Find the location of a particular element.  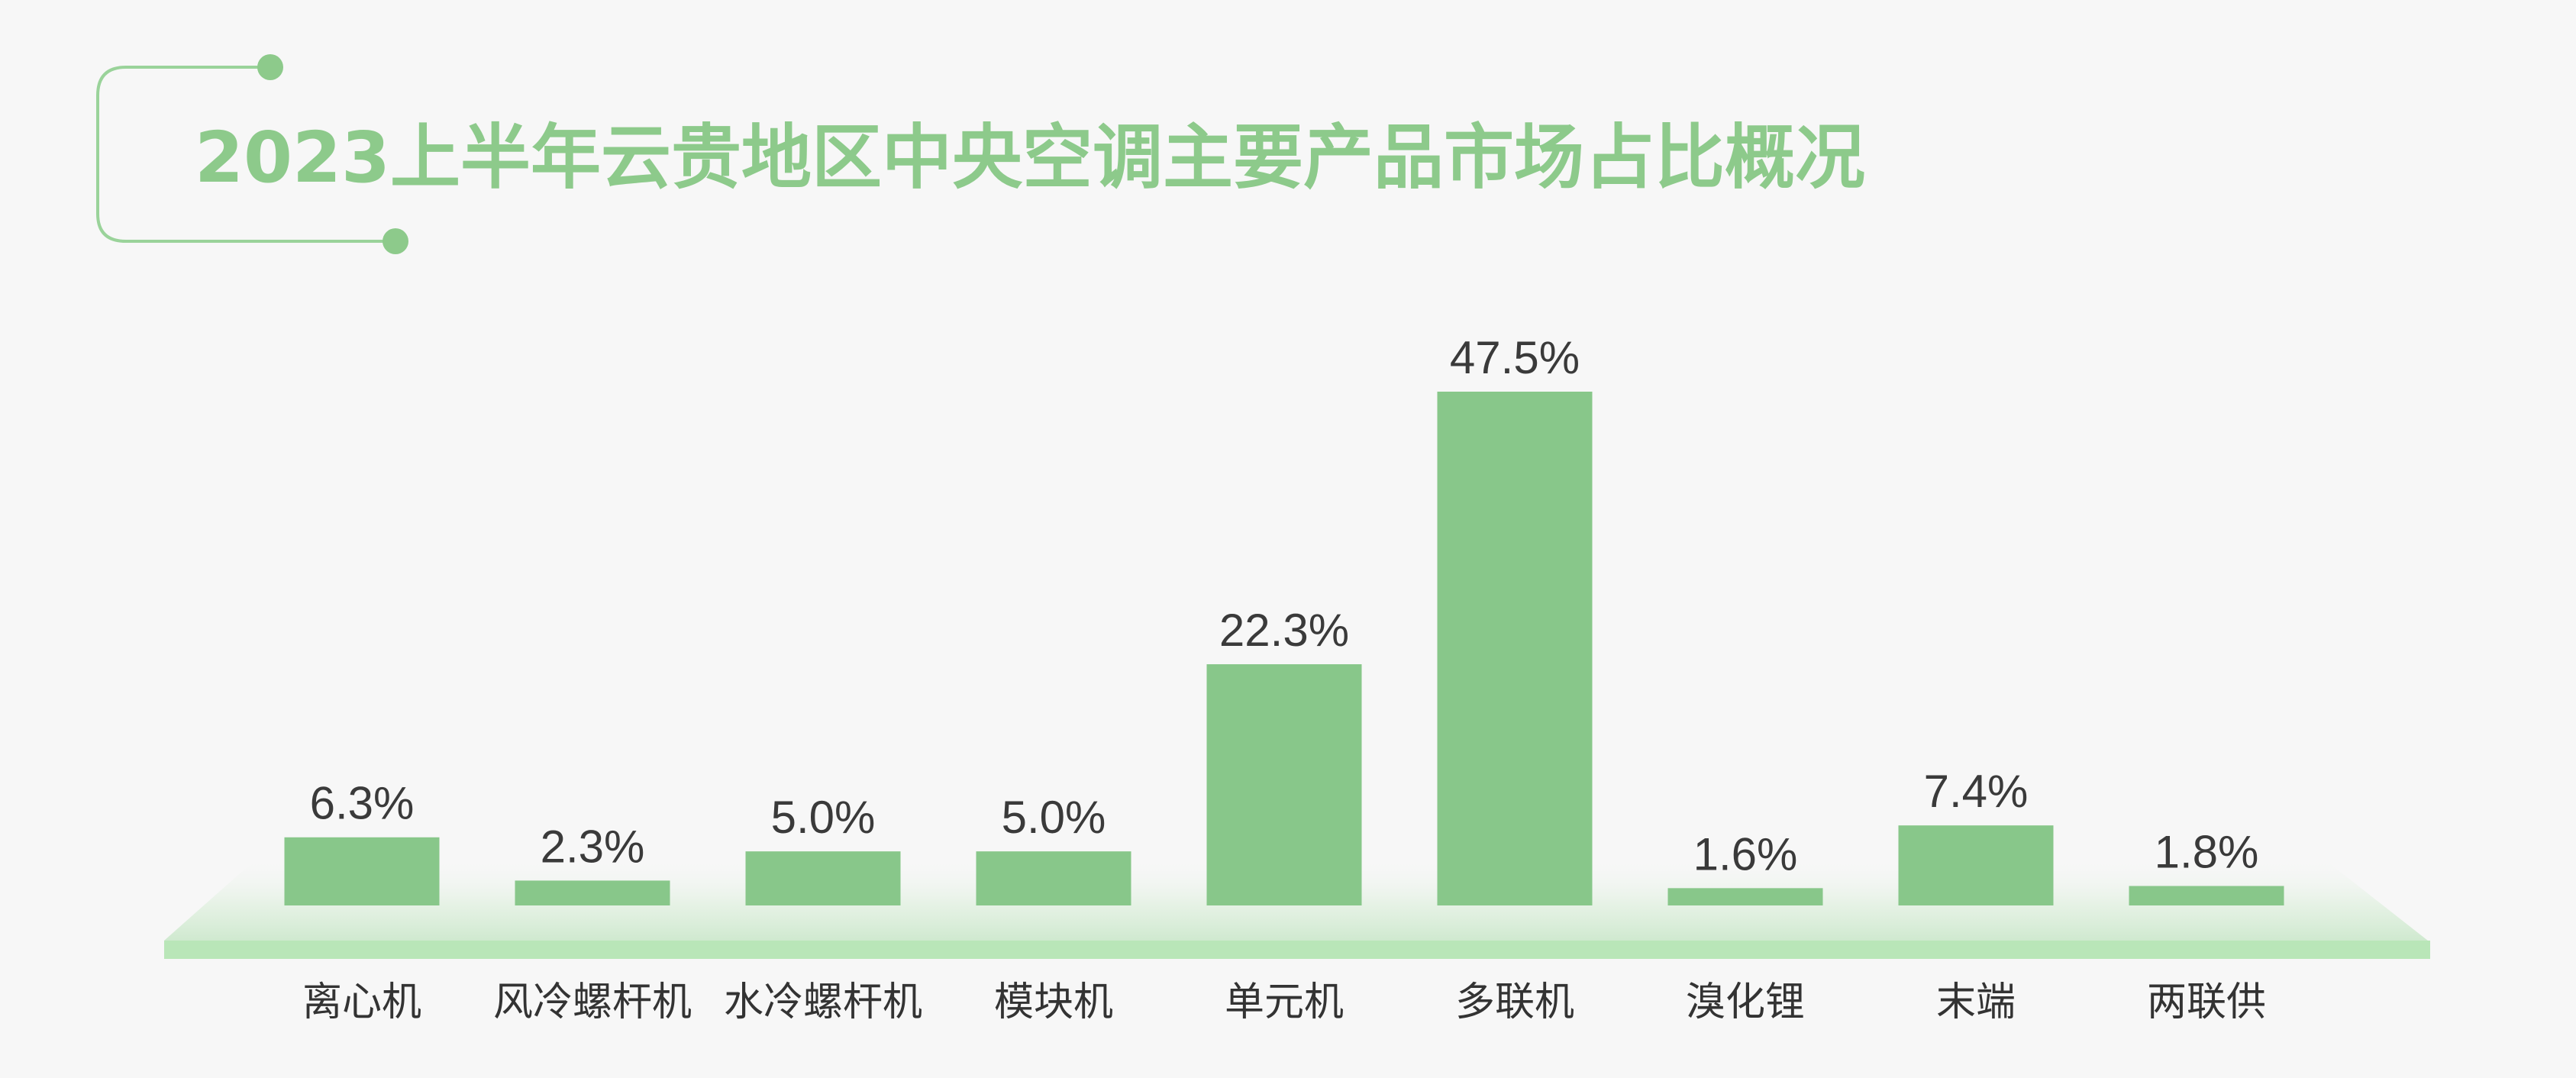

chart-title: 2023上半年云贵地区中央空调主要产品市场占比概况 is located at coordinates (1030, 157).